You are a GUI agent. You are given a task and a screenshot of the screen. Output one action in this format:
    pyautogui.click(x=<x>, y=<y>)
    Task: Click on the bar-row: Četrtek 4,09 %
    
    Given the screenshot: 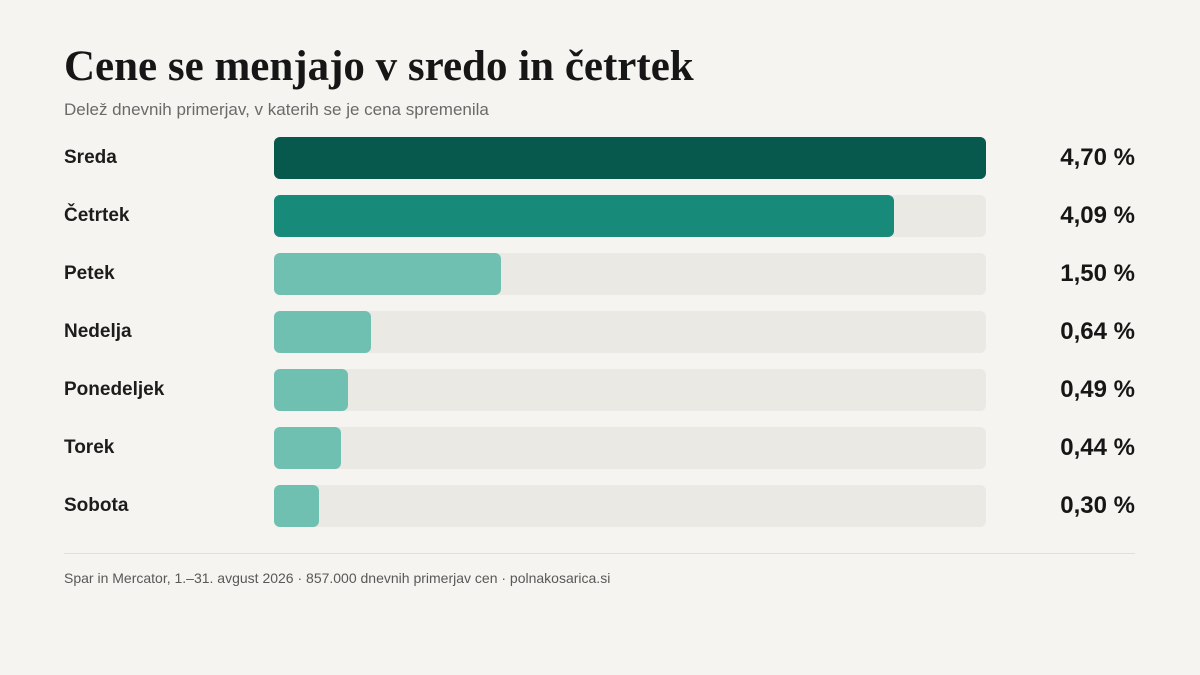 What is the action you would take?
    pyautogui.click(x=600, y=216)
    